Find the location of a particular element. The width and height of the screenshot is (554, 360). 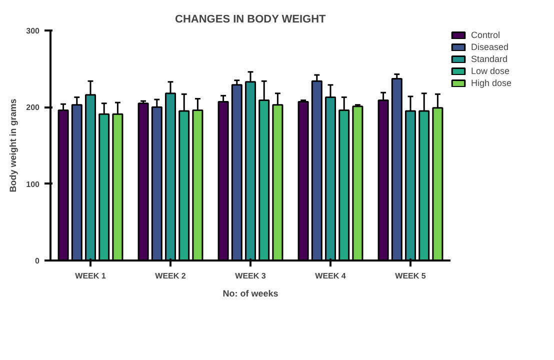

legend-label: Control is located at coordinates (485, 35).